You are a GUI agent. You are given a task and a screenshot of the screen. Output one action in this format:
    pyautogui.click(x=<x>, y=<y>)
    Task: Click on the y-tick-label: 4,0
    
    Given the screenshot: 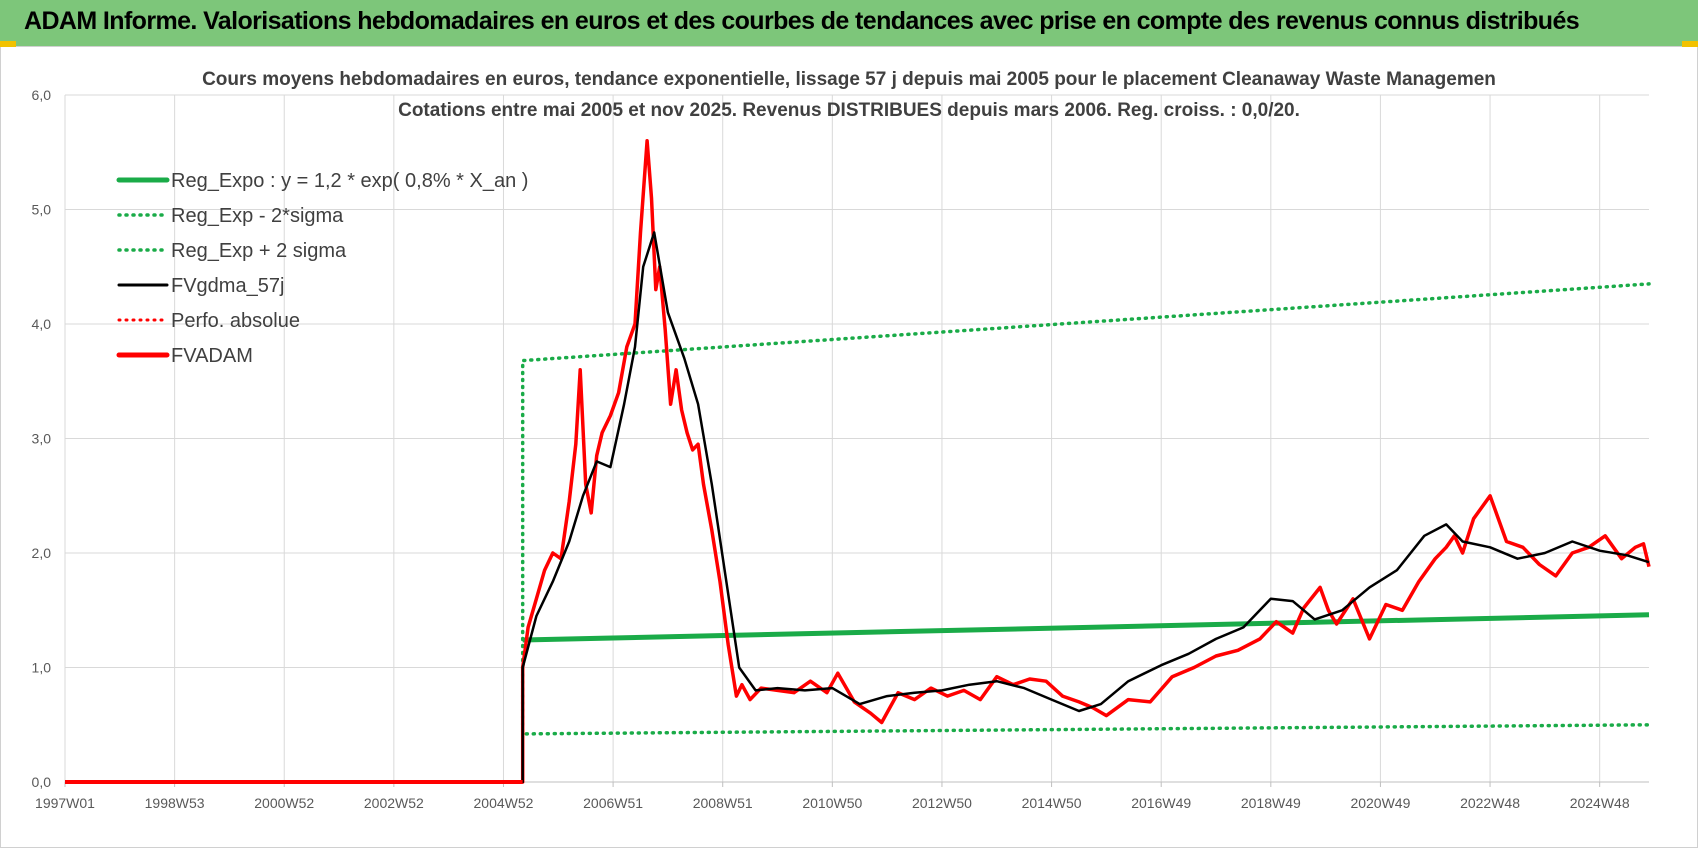 What is the action you would take?
    pyautogui.click(x=42, y=324)
    